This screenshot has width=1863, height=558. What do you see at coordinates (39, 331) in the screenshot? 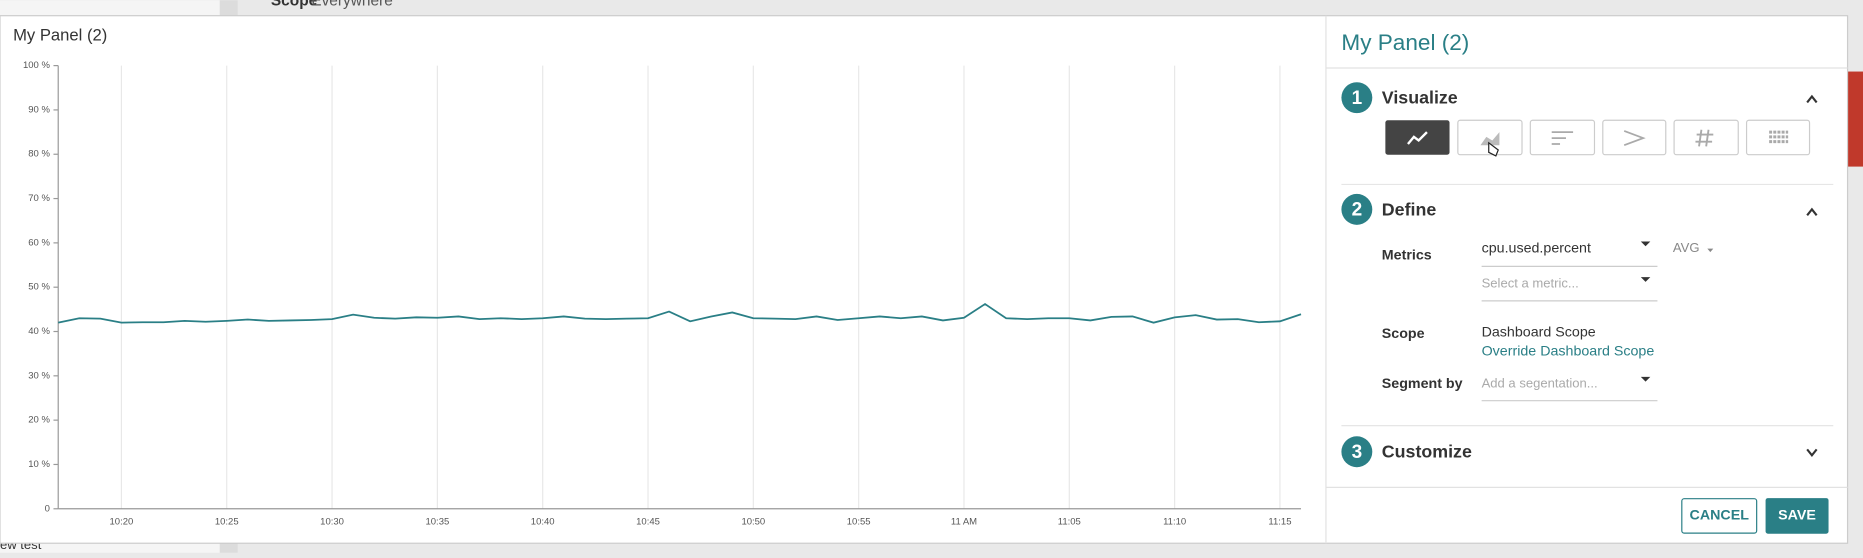
I see `y-tick-label: 40 %` at bounding box center [39, 331].